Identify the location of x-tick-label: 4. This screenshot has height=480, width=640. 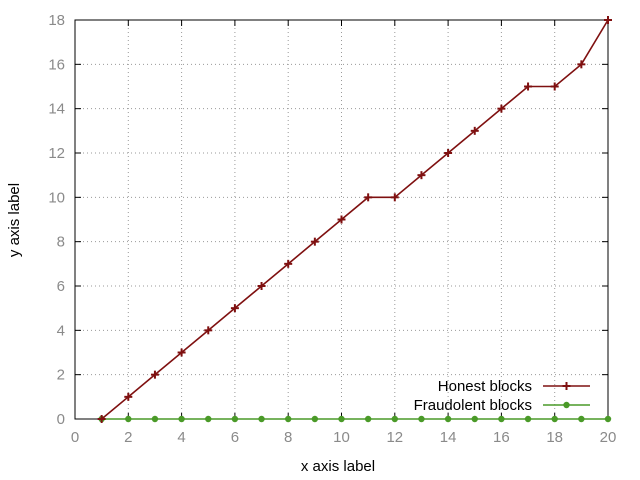
(181, 437).